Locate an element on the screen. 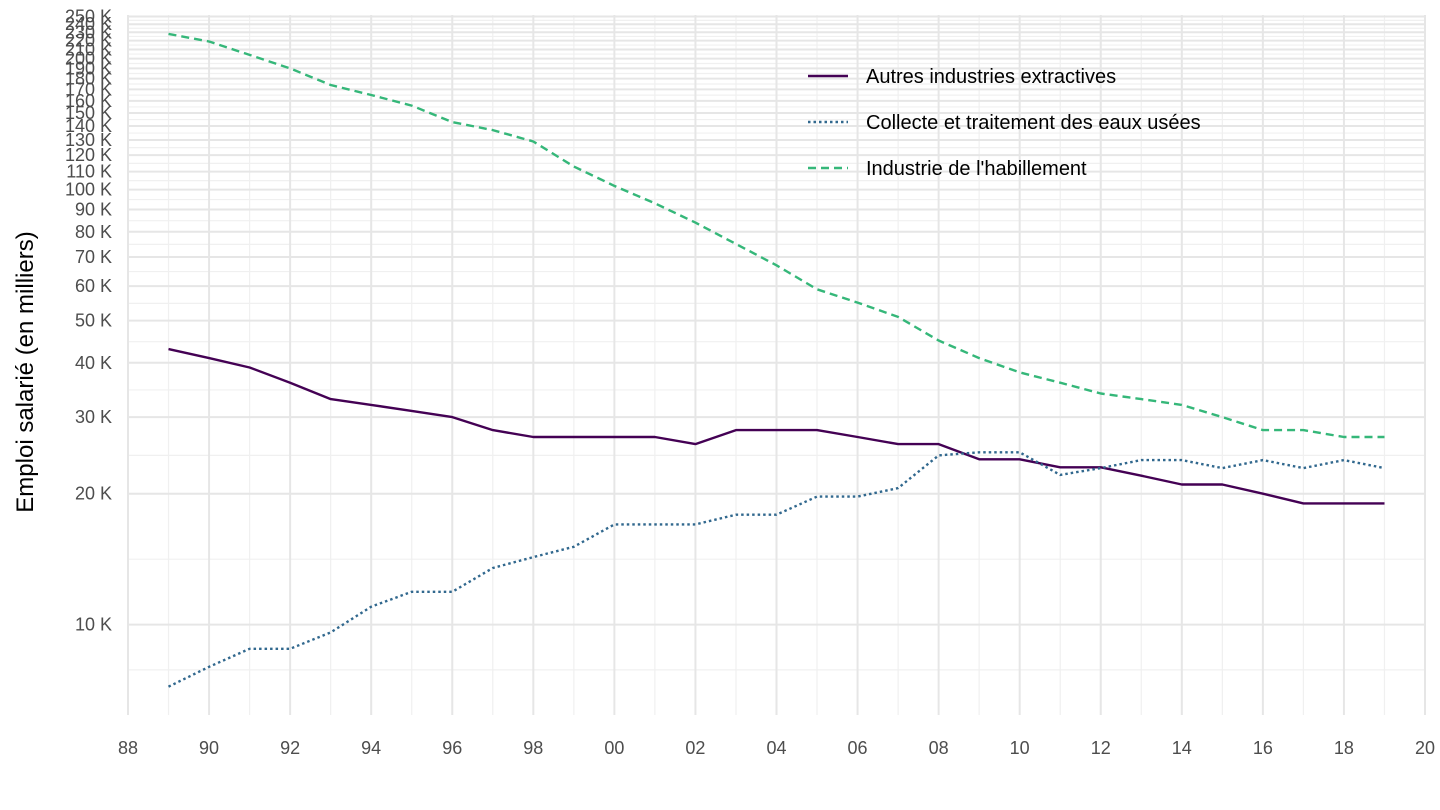  y-tick-label: 150 K is located at coordinates (88, 113).